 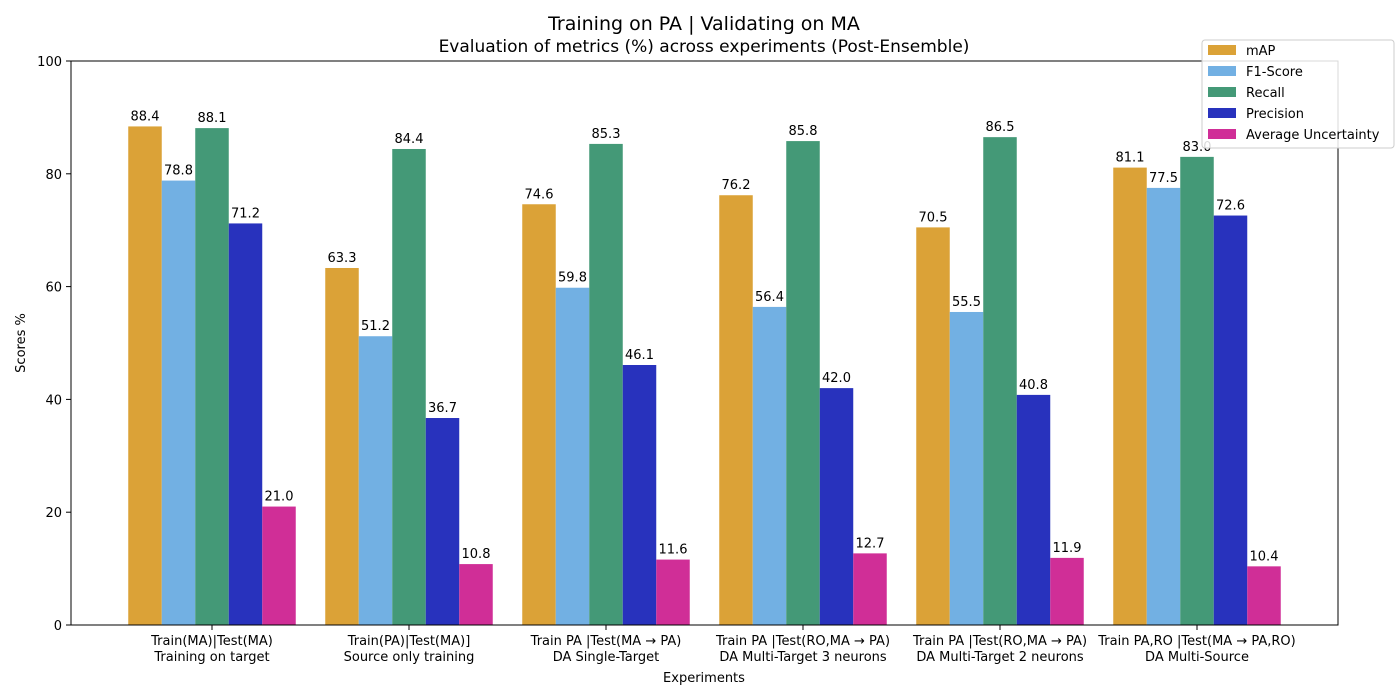 I want to click on legend-label: mAP, so click(x=1261, y=51).